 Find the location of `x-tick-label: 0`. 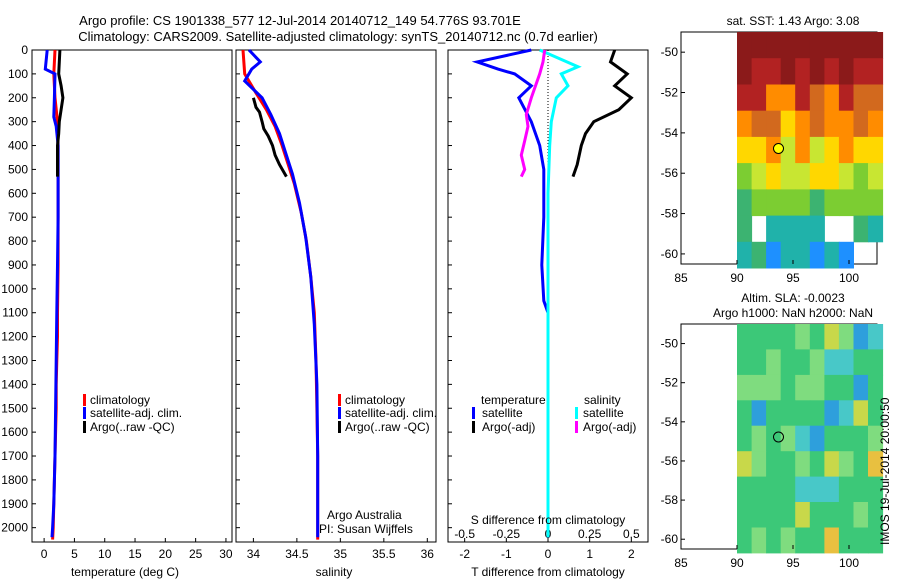

x-tick-label: 0 is located at coordinates (548, 554).